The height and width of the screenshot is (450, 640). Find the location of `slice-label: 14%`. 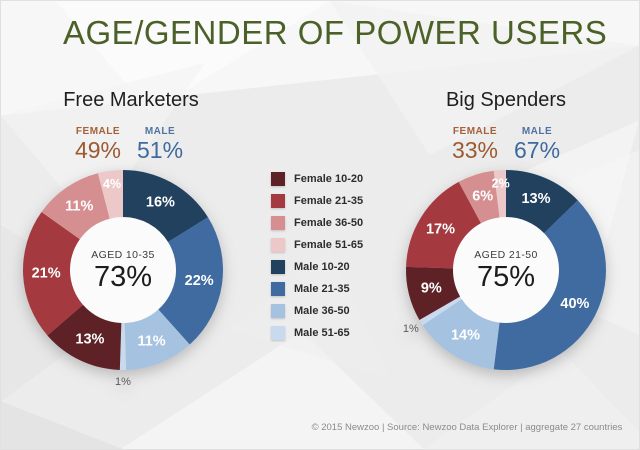

slice-label: 14% is located at coordinates (465, 335).